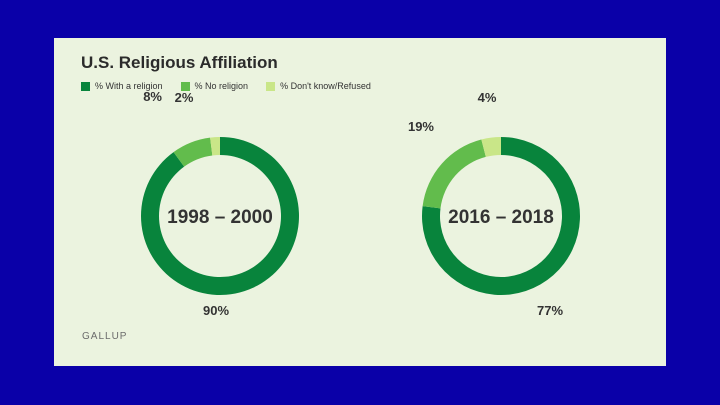 Image resolution: width=720 pixels, height=405 pixels. Describe the element at coordinates (216, 310) in the screenshot. I see `donut-1-value-label-with-religion: 90%` at that location.